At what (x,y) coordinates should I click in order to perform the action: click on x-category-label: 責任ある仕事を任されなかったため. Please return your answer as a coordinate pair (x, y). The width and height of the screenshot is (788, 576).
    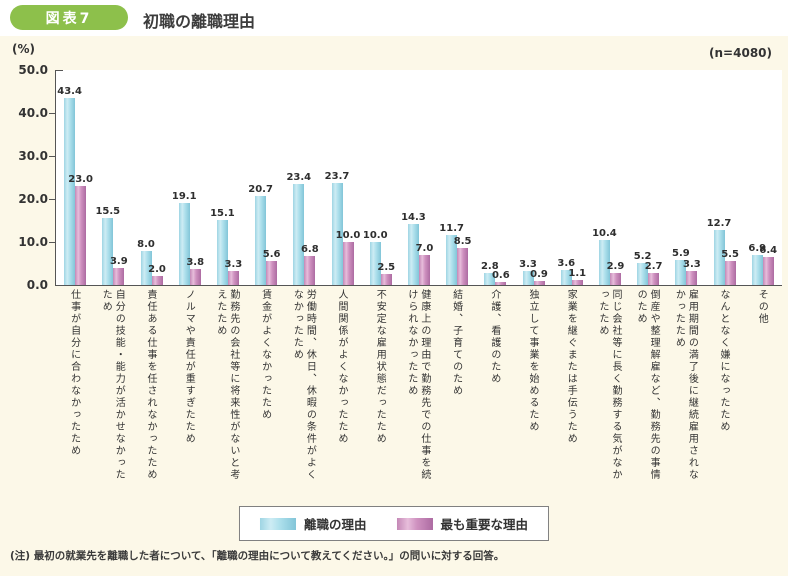
    Looking at the image, I should click on (150, 385).